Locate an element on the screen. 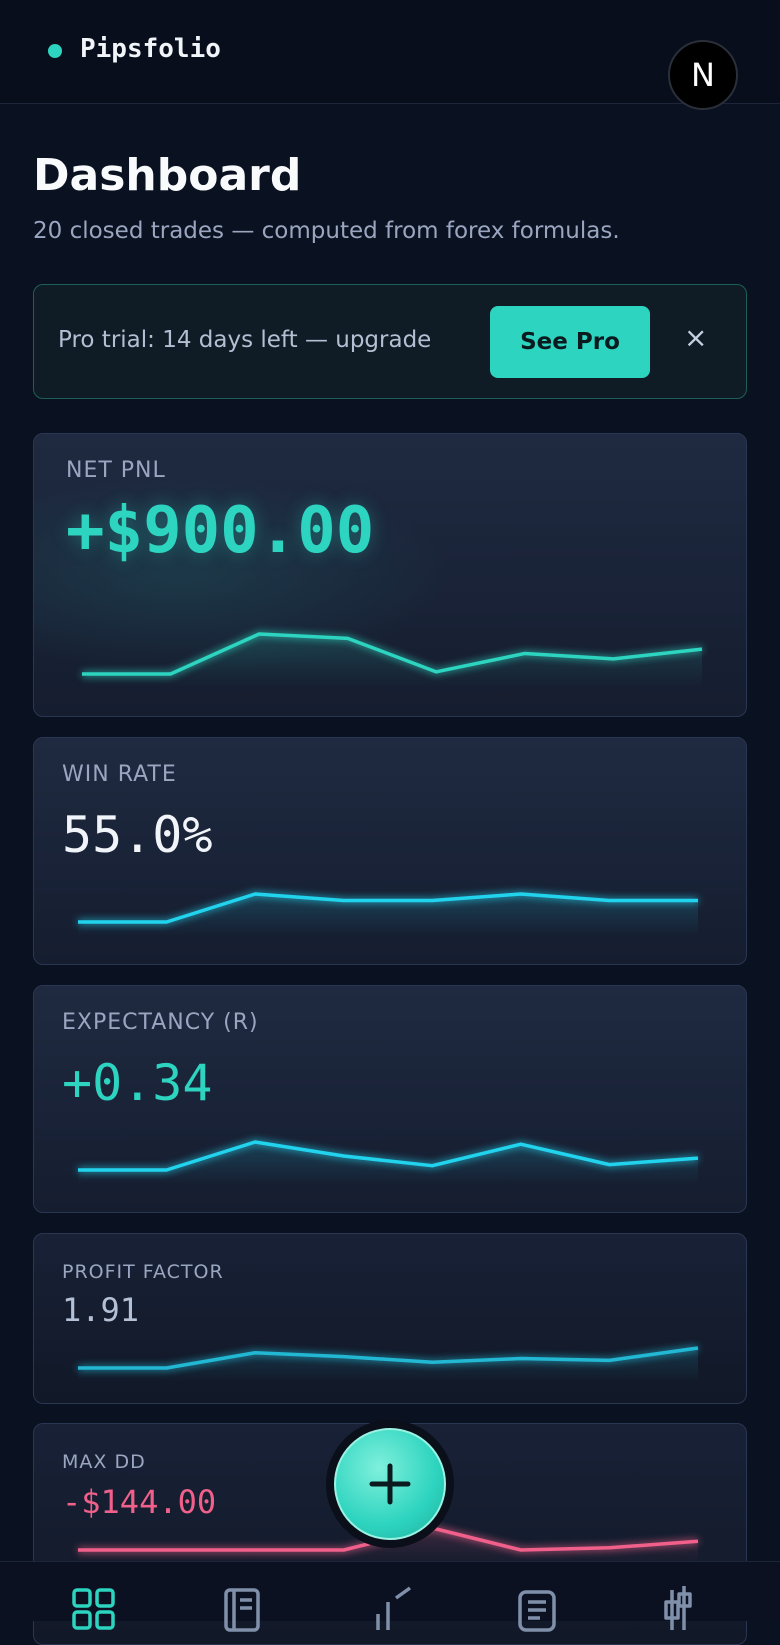 This screenshot has height=1645, width=780. metric-label: MAX DD is located at coordinates (104, 1462).